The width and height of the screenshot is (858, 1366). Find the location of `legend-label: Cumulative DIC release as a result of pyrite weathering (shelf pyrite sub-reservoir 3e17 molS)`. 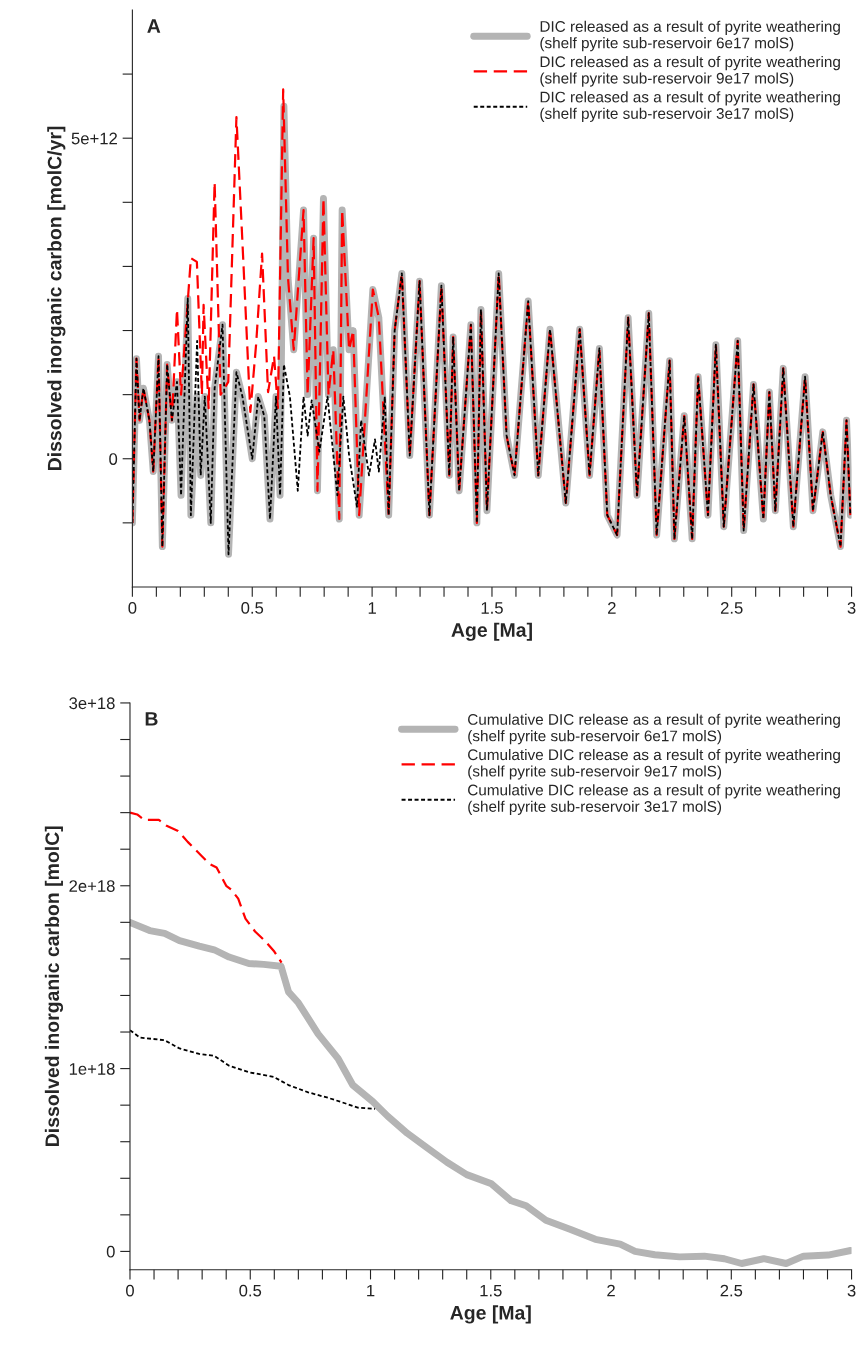

legend-label: Cumulative DIC release as a result of pyrite weathering (shelf pyrite sub-reservoir 3e17 molS) is located at coordinates (654, 799).